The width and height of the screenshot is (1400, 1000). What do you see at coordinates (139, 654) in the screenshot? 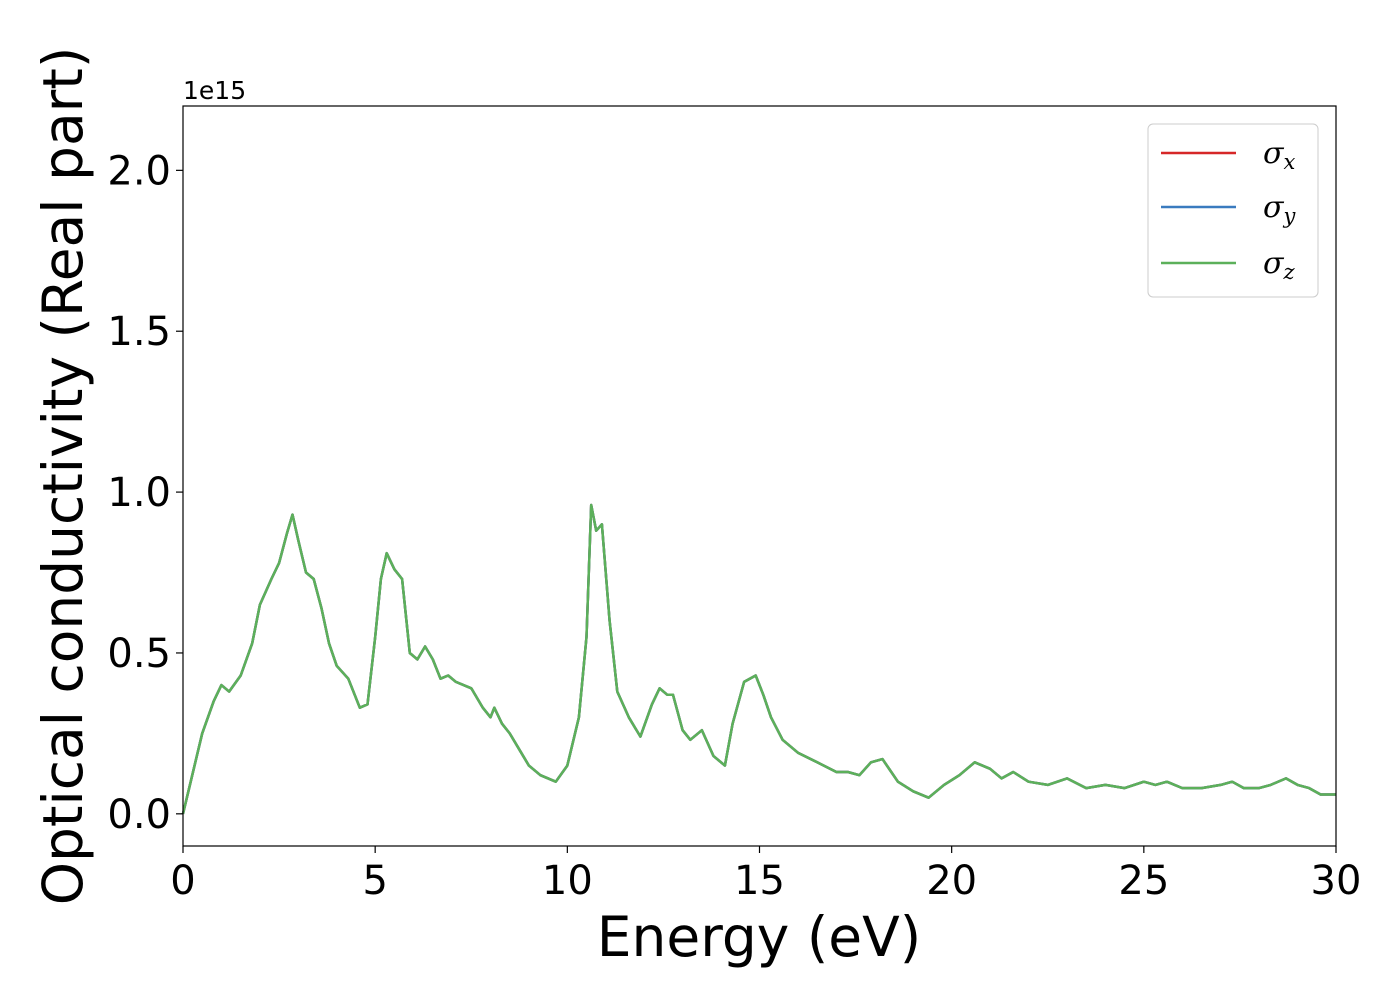
I see `y-tick-label: 0.5` at bounding box center [139, 654].